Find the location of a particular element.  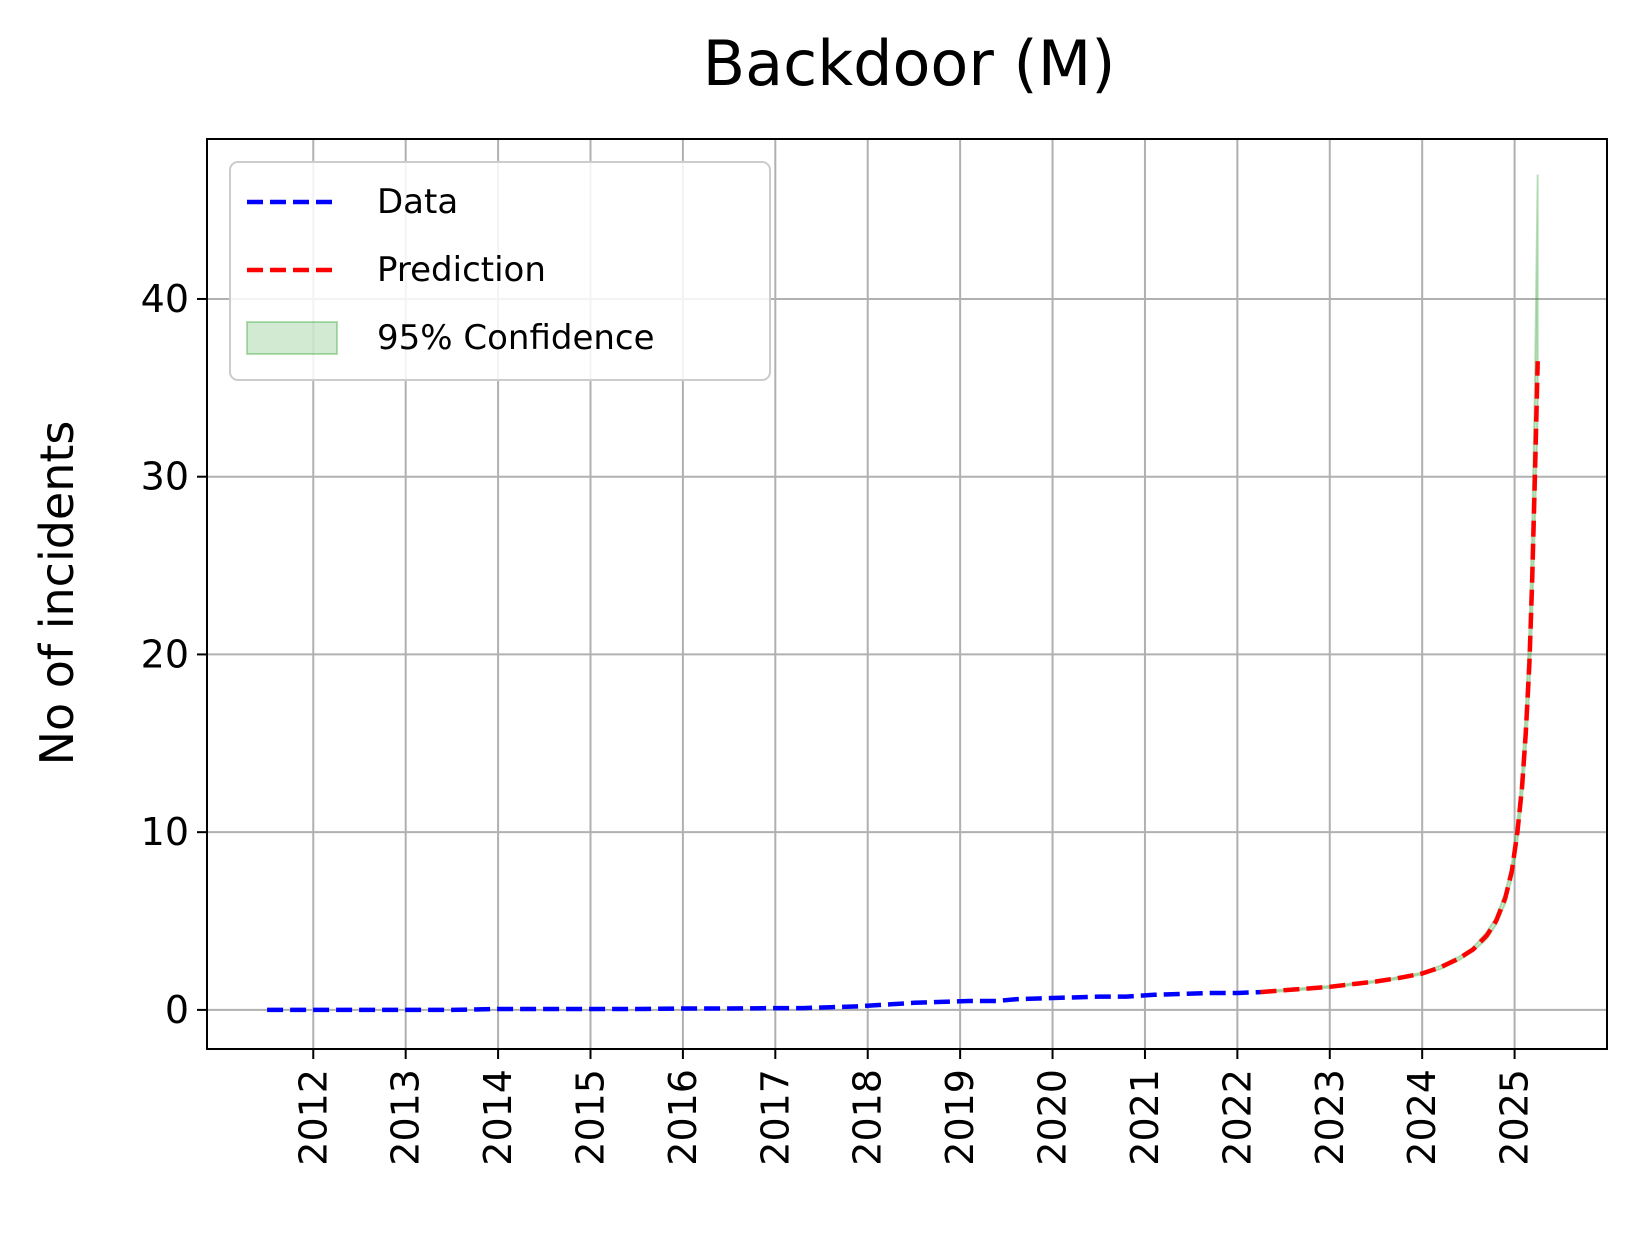

legend-swatch-patch is located at coordinates (292, 338).